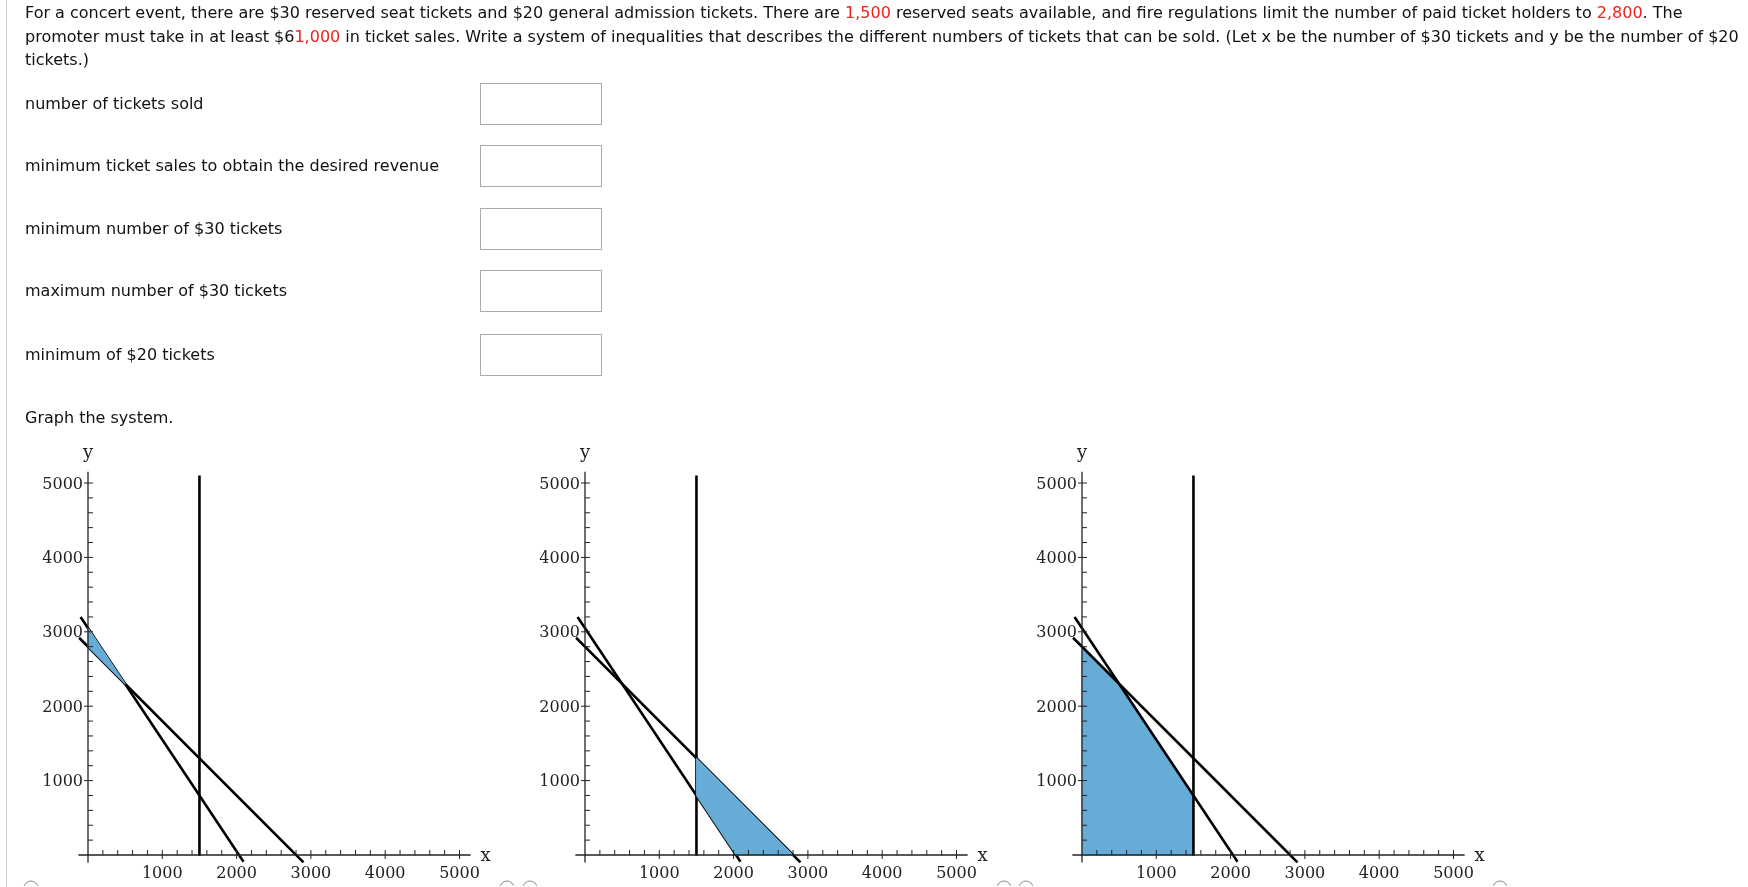 The width and height of the screenshot is (1748, 887). What do you see at coordinates (99, 417) in the screenshot?
I see `text: Graph the system.` at bounding box center [99, 417].